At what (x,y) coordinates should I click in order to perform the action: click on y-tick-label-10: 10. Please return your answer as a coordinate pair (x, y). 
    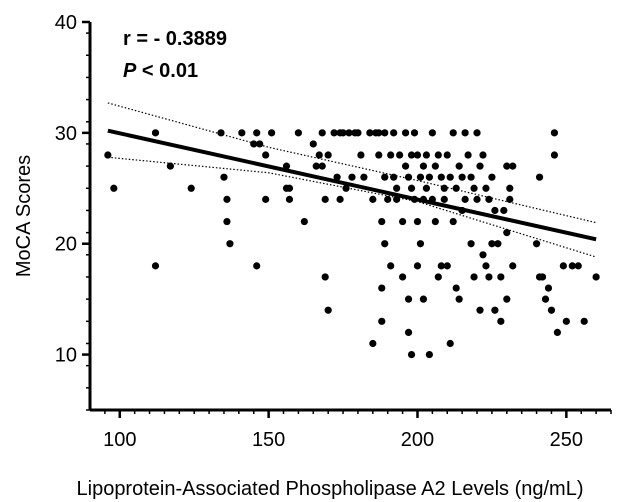
    Looking at the image, I should click on (66, 356).